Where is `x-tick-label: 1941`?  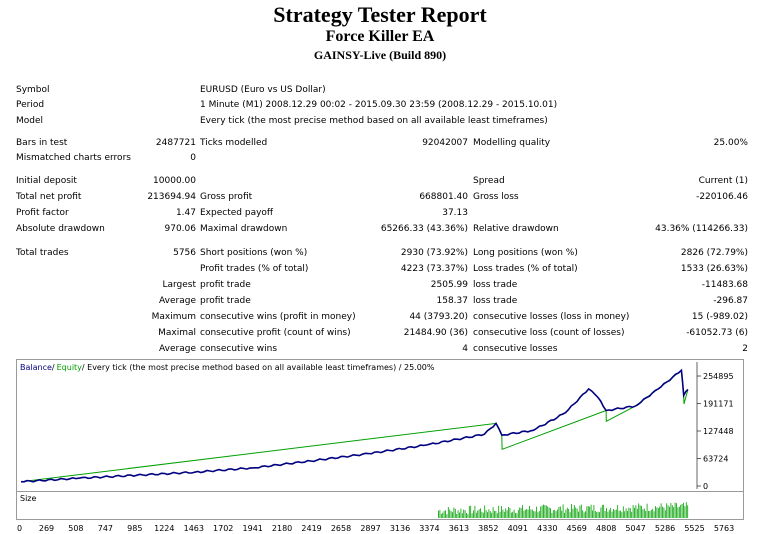 x-tick-label: 1941 is located at coordinates (253, 528).